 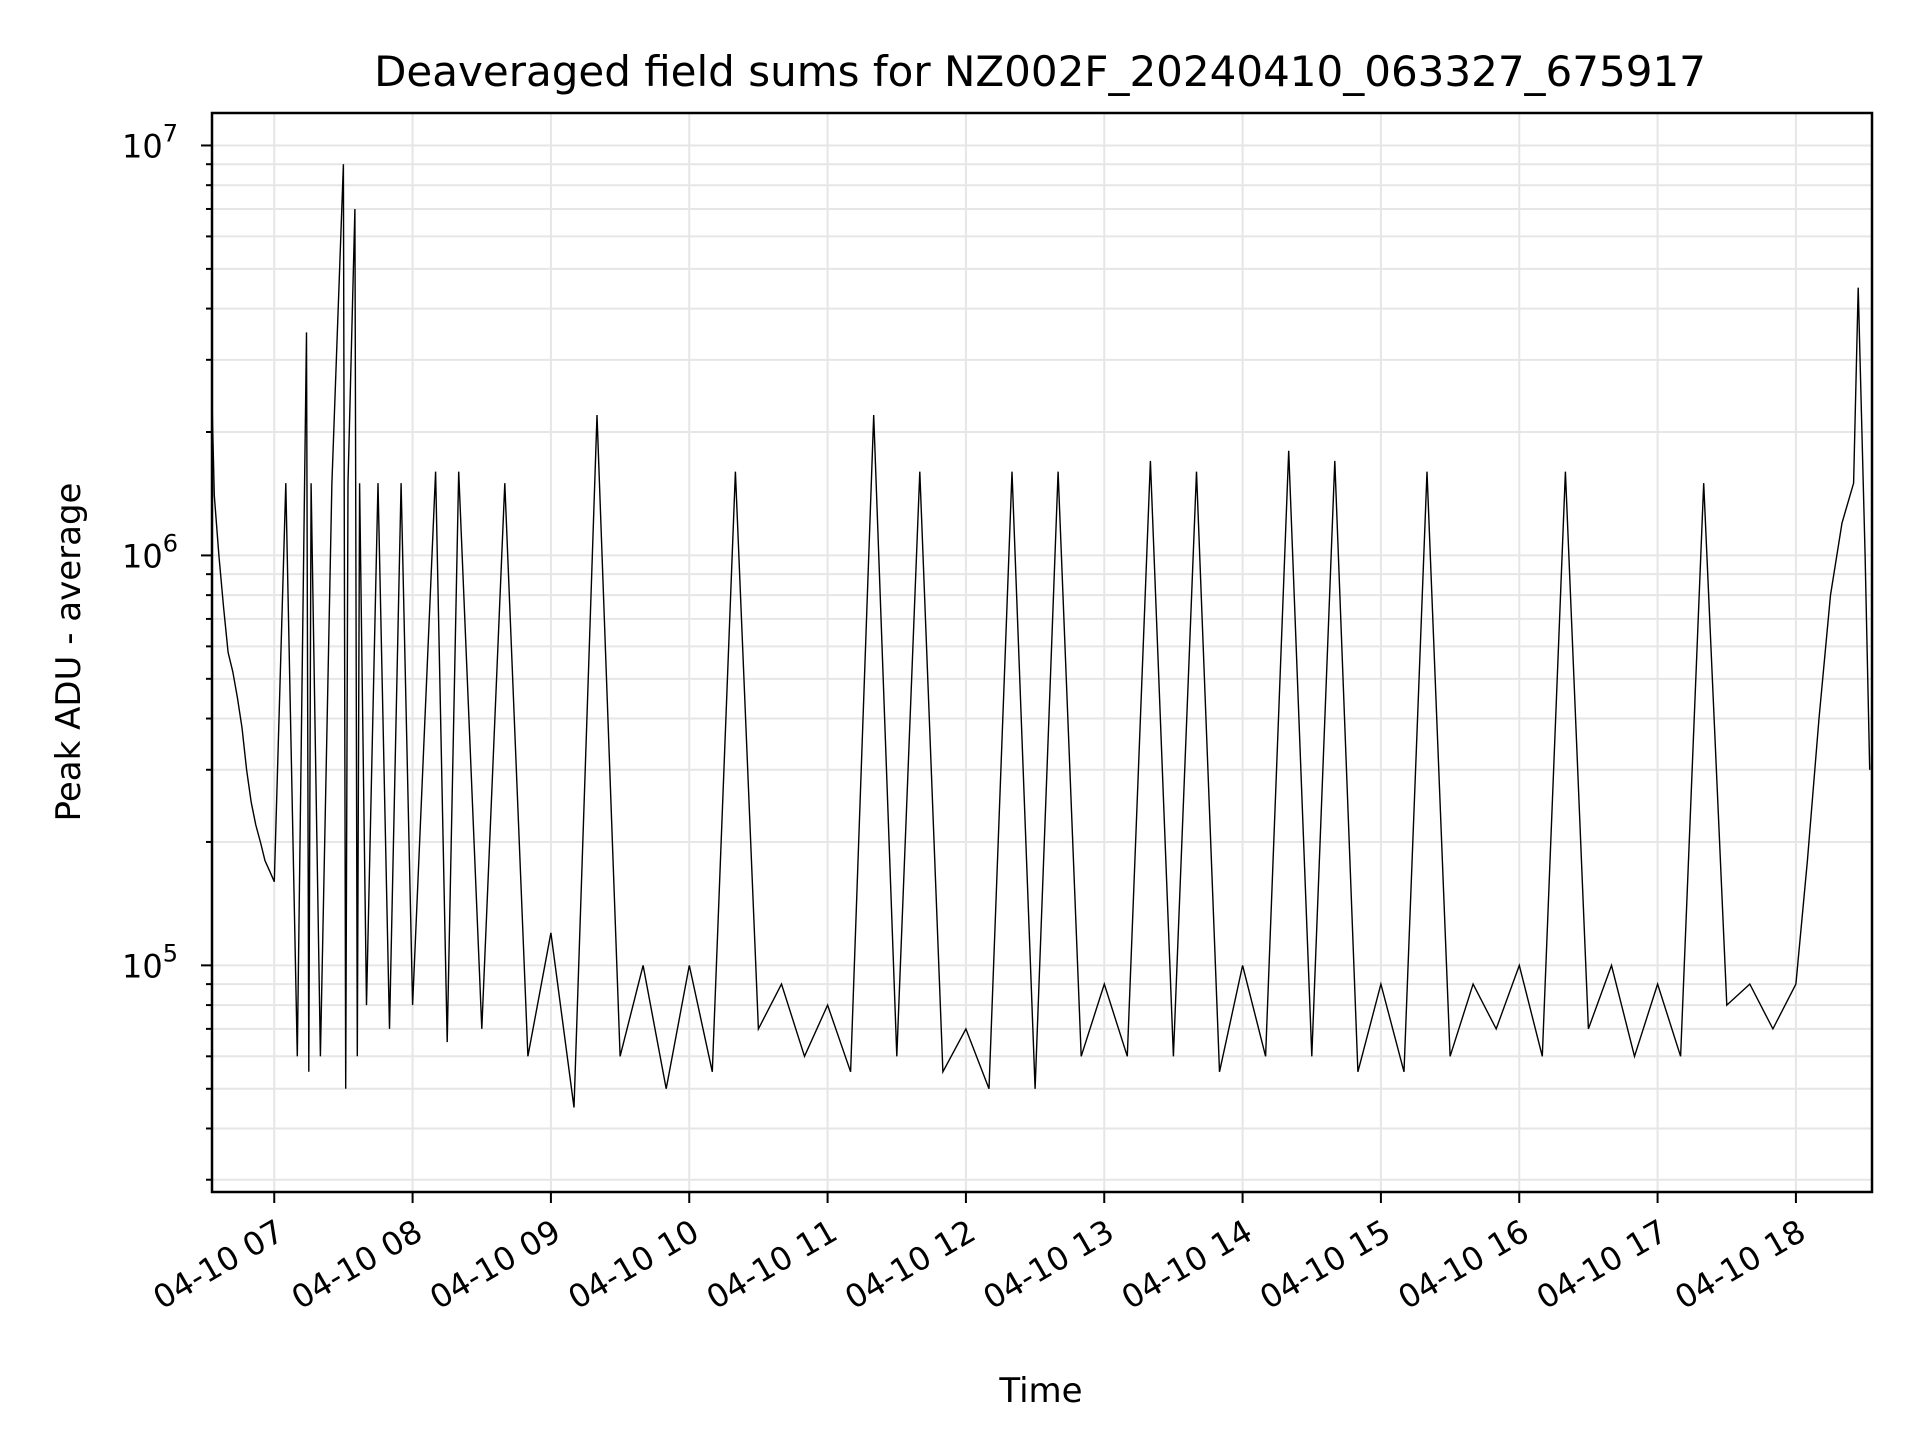 What do you see at coordinates (69, 652) in the screenshot?
I see `y-axis-label: Peak ADU - average` at bounding box center [69, 652].